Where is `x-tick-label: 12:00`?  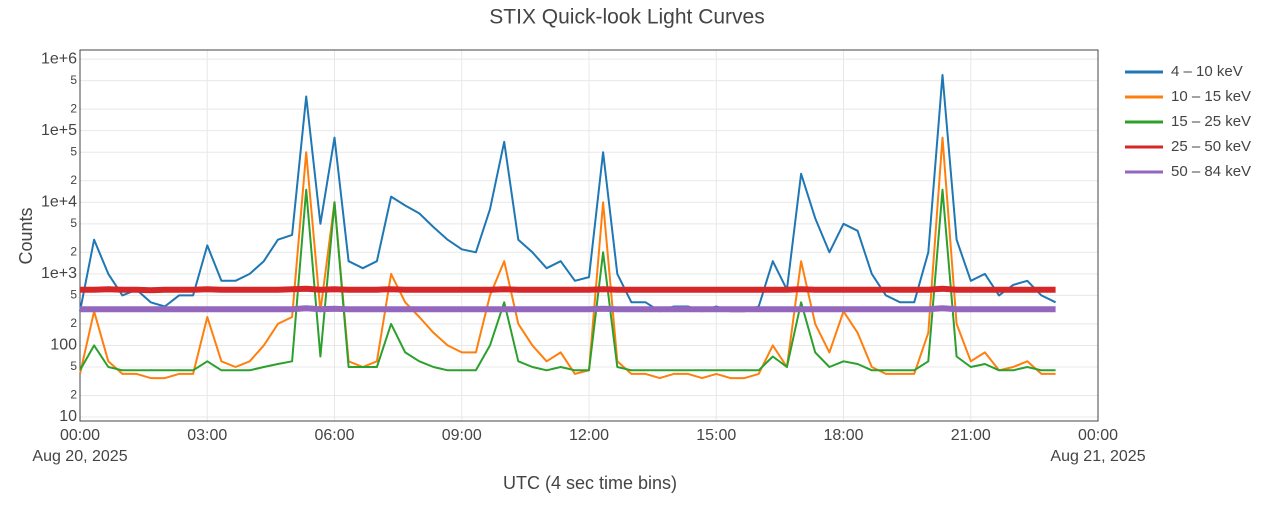
x-tick-label: 12:00 is located at coordinates (589, 435).